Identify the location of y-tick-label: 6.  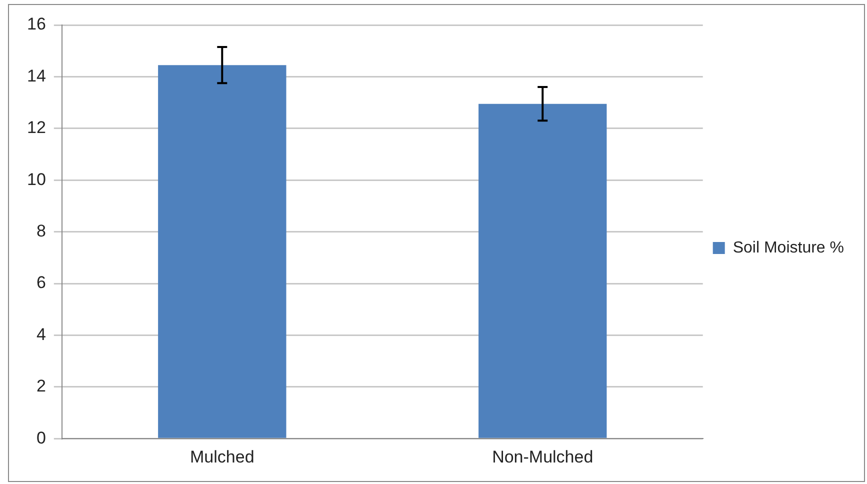
(41, 282).